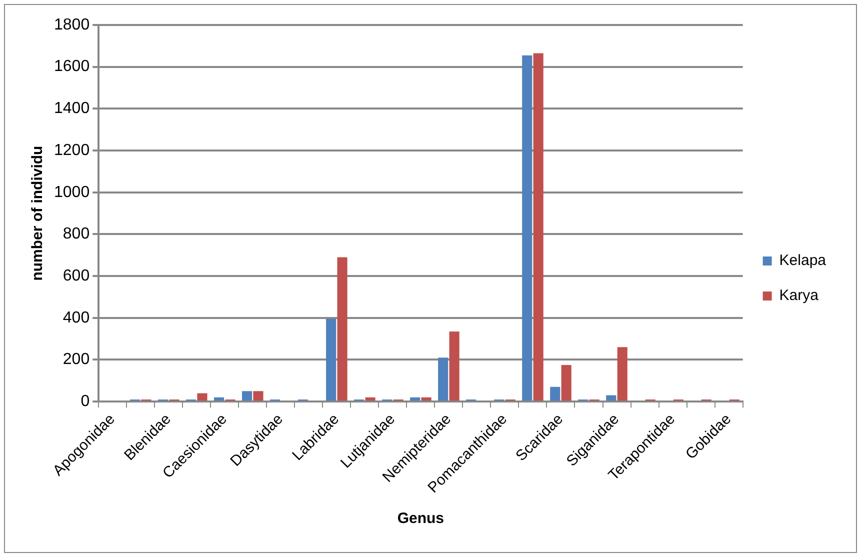 Image resolution: width=861 pixels, height=557 pixels. What do you see at coordinates (72, 192) in the screenshot?
I see `y-tick-label: 1000` at bounding box center [72, 192].